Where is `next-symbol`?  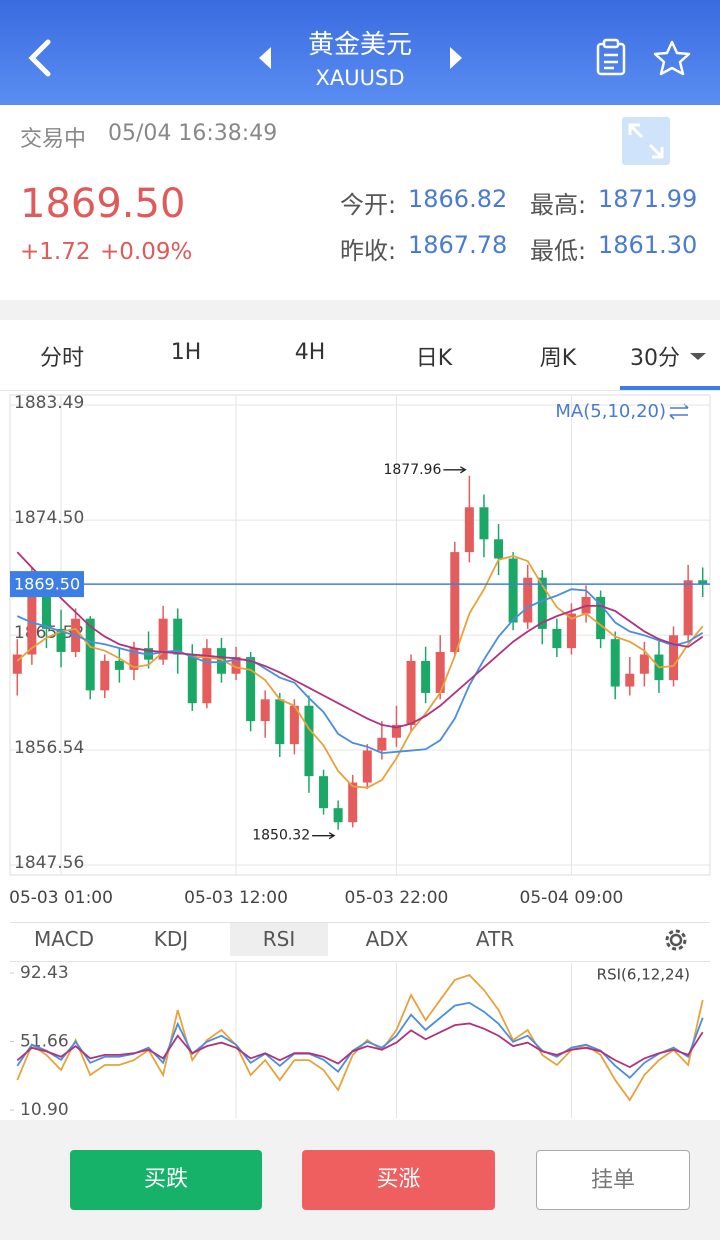 next-symbol is located at coordinates (456, 58).